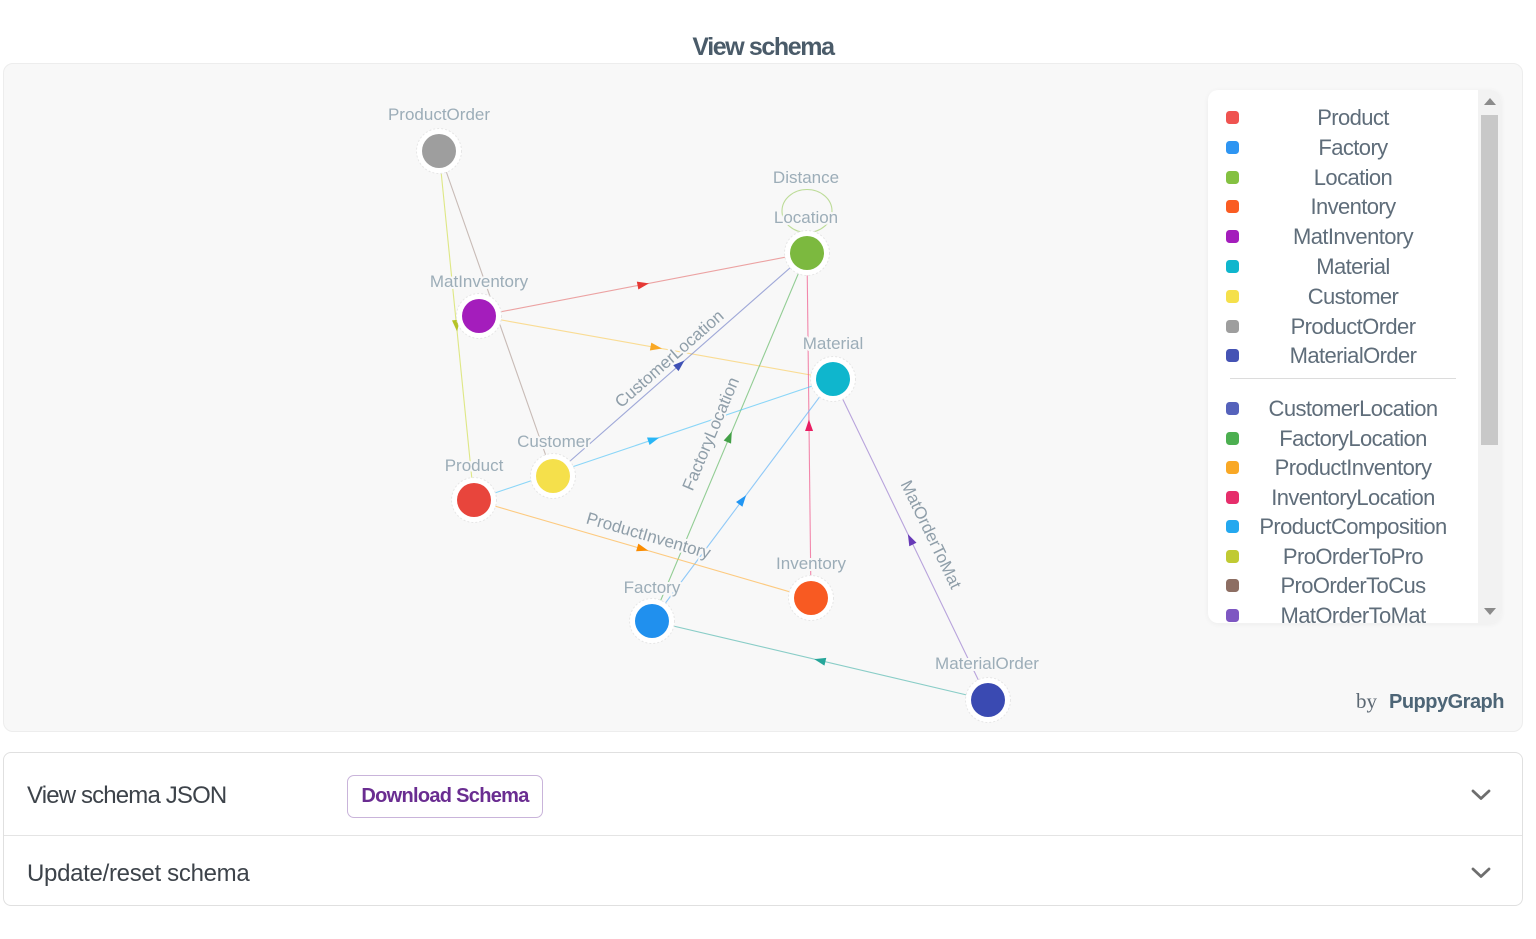 The height and width of the screenshot is (939, 1536). I want to click on svg-text: MatInventory, so click(479, 281).